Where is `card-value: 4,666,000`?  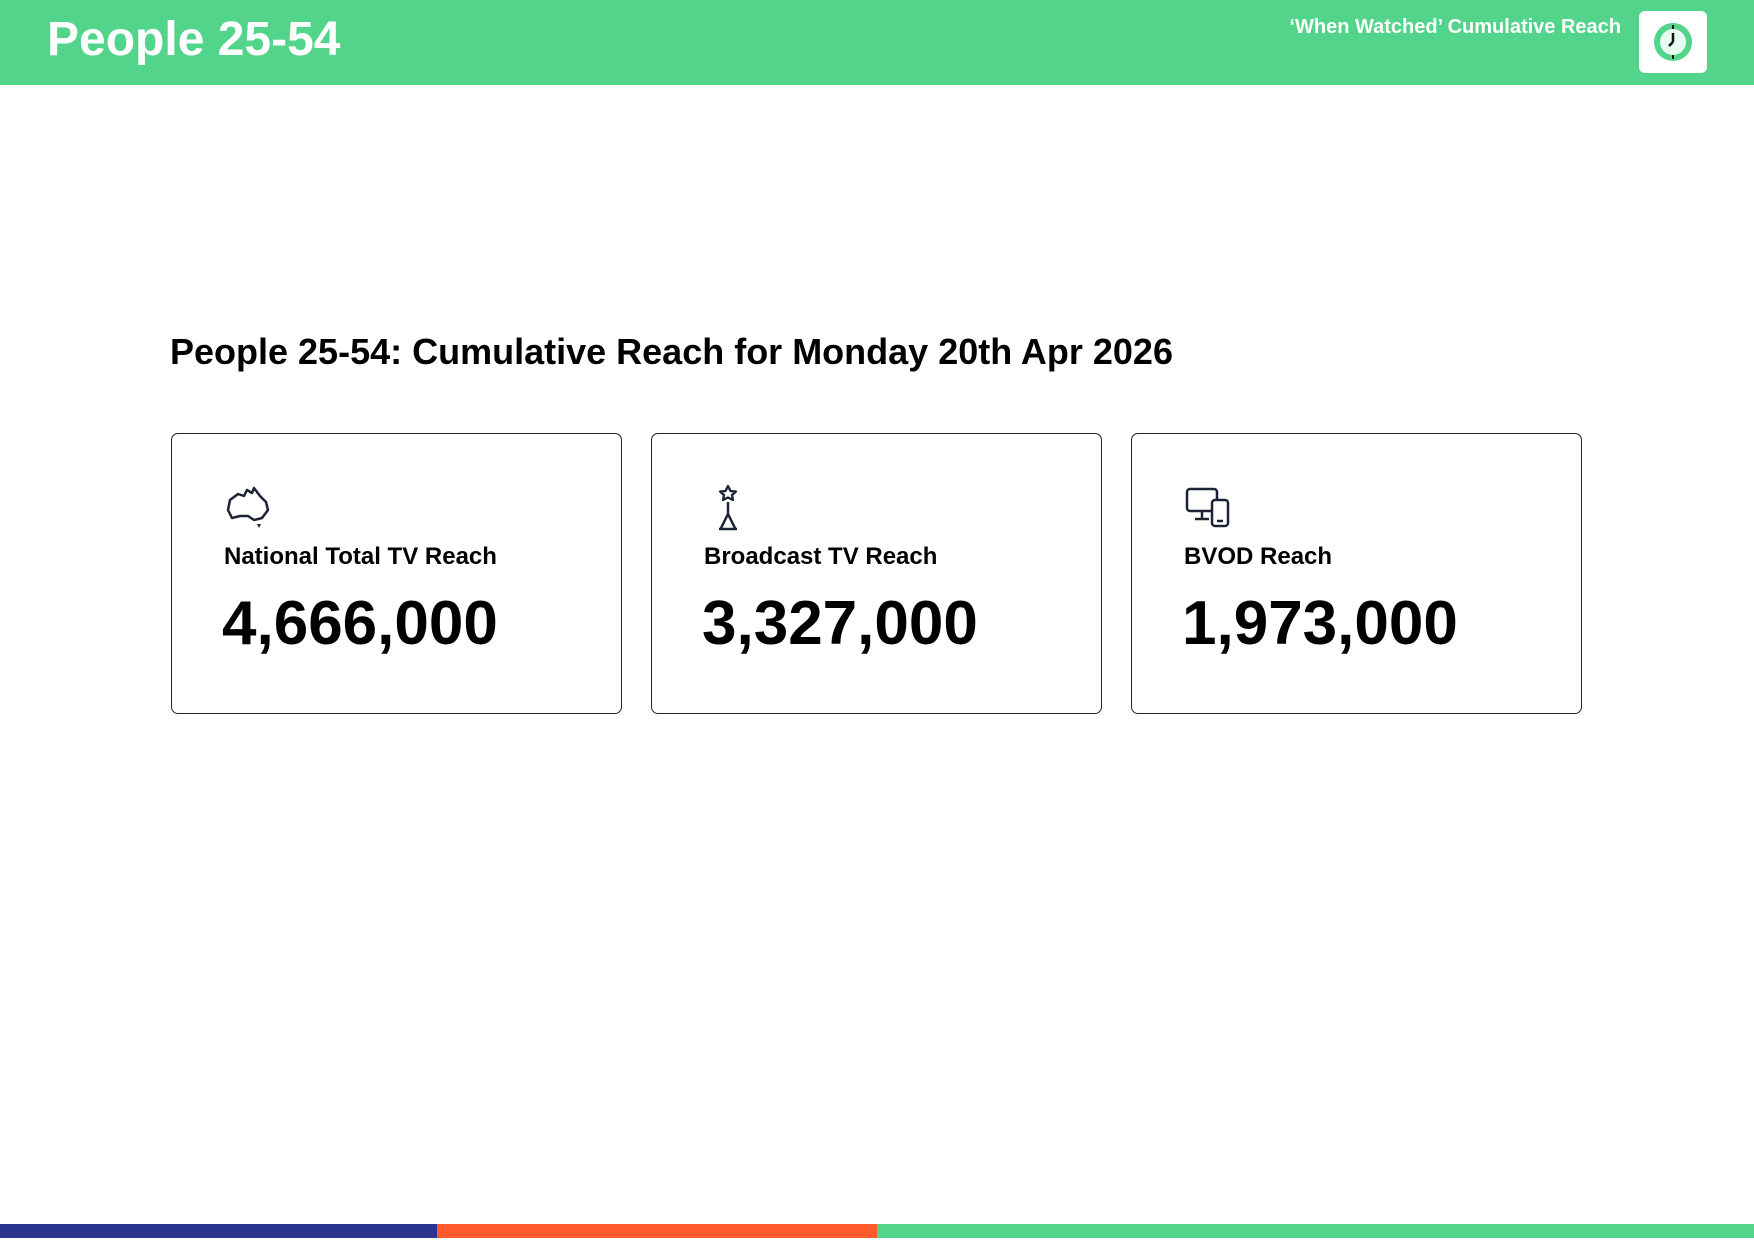
card-value: 4,666,000 is located at coordinates (360, 623).